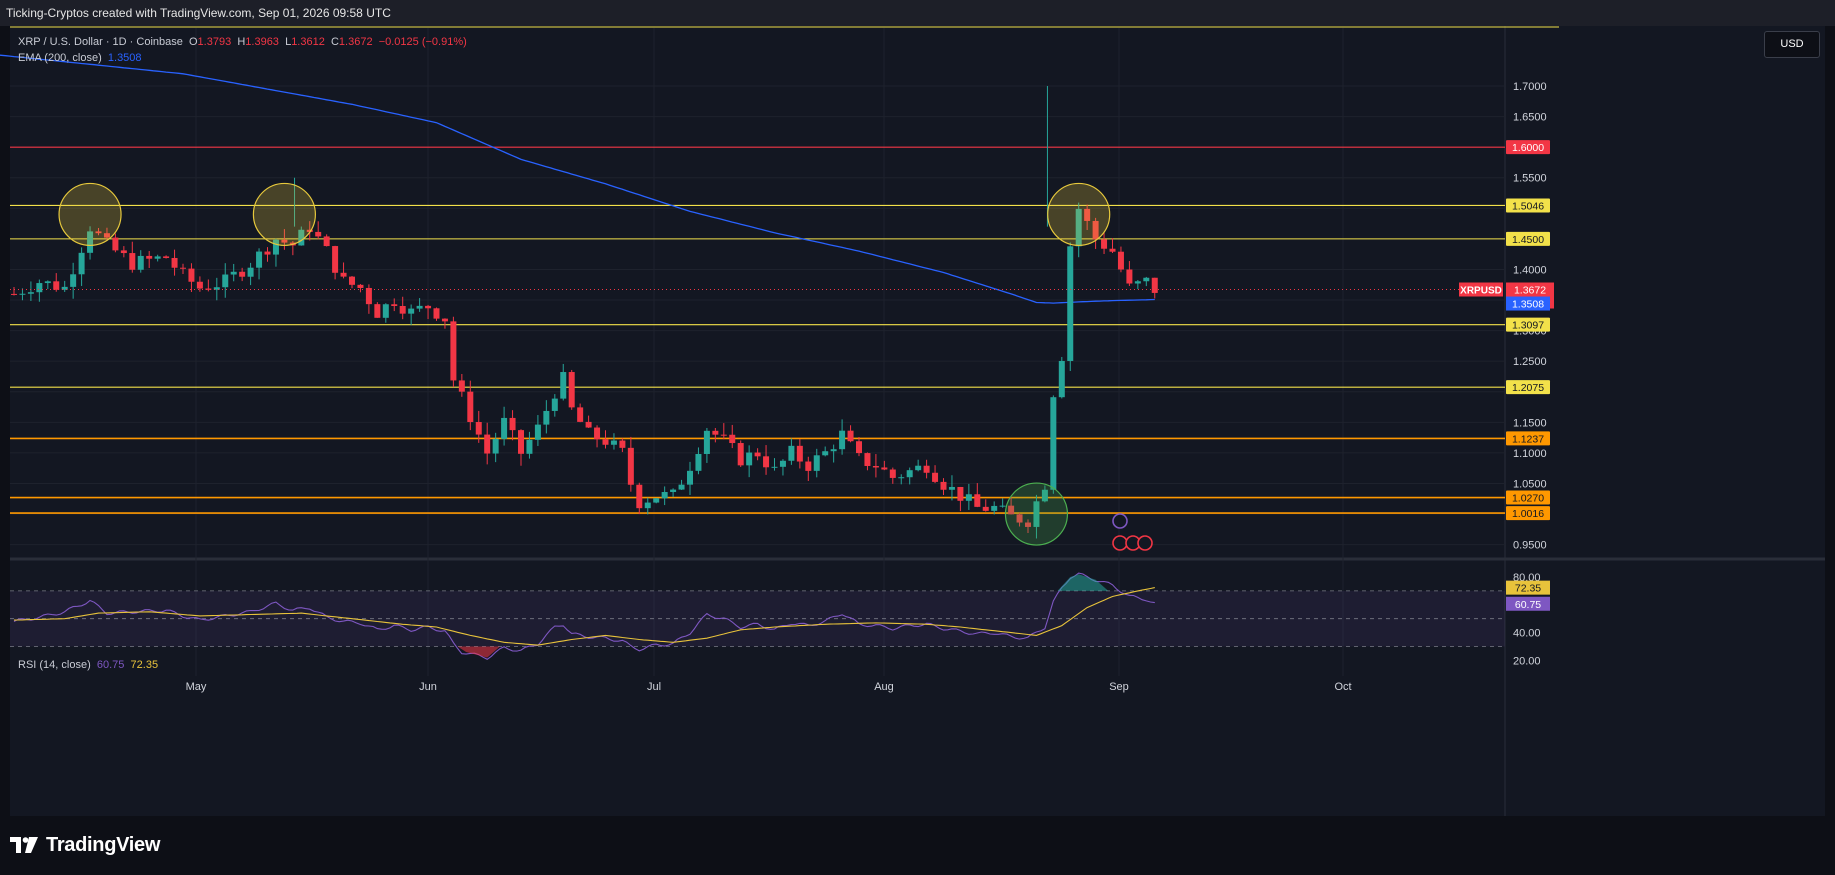 The height and width of the screenshot is (875, 1835). Describe the element at coordinates (1528, 303) in the screenshot. I see `ema-badge` at that location.